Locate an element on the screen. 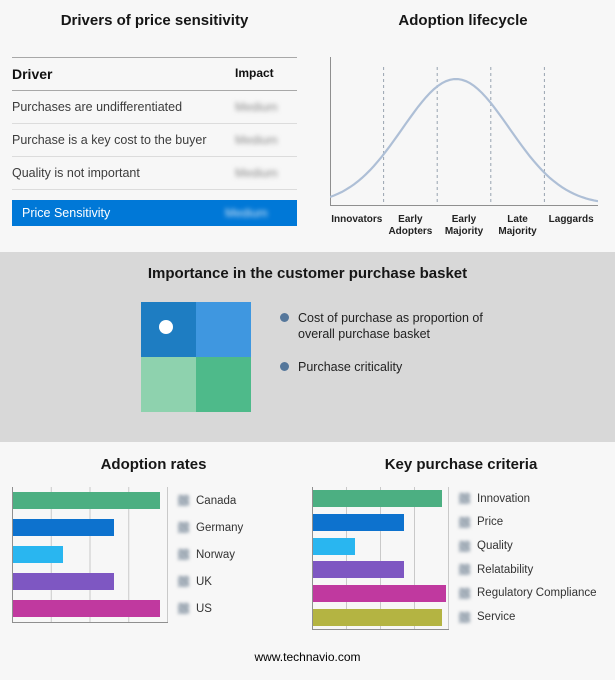 The width and height of the screenshot is (615, 680). drivers-title: Drivers of price sensitivity is located at coordinates (154, 20).